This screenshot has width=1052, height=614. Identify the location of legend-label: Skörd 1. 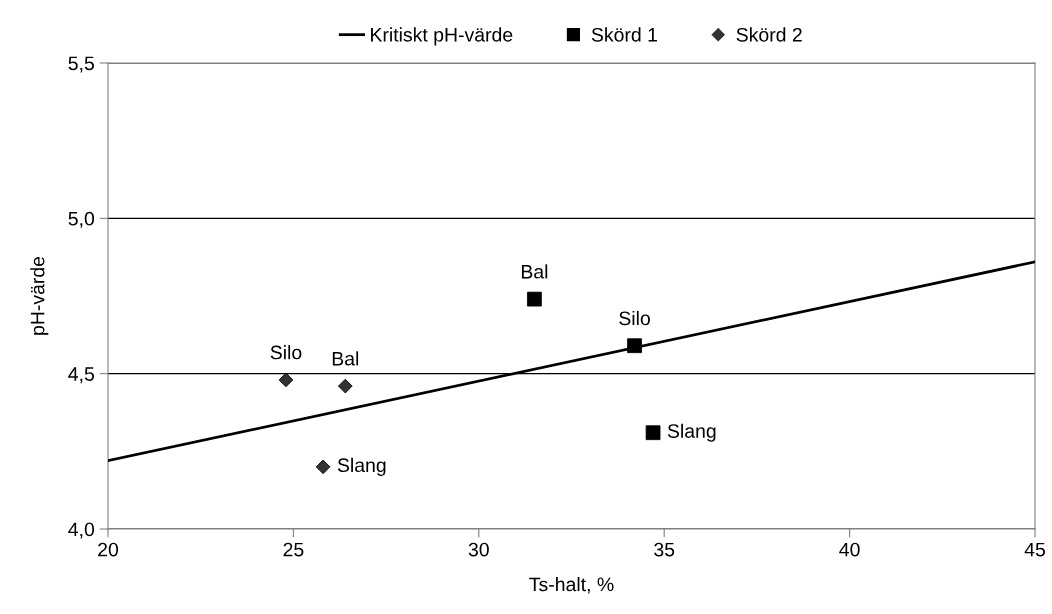
(624, 34).